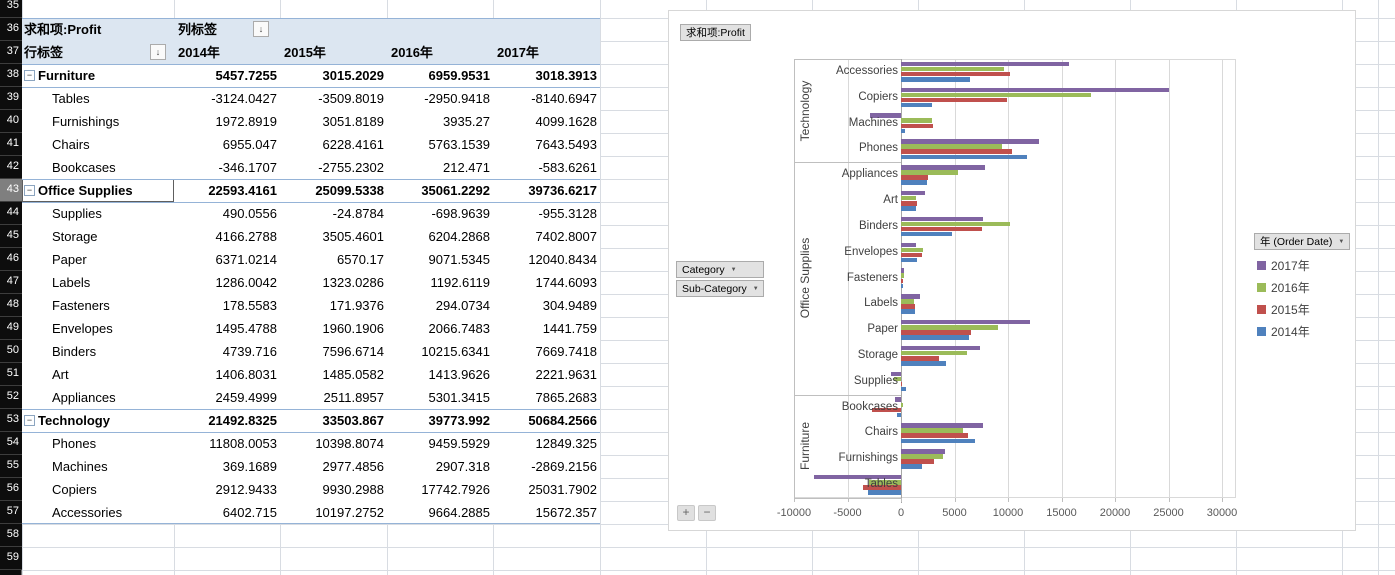 This screenshot has width=1395, height=575. Describe the element at coordinates (82, 328) in the screenshot. I see `pivot-row-label: Envelopes` at that location.